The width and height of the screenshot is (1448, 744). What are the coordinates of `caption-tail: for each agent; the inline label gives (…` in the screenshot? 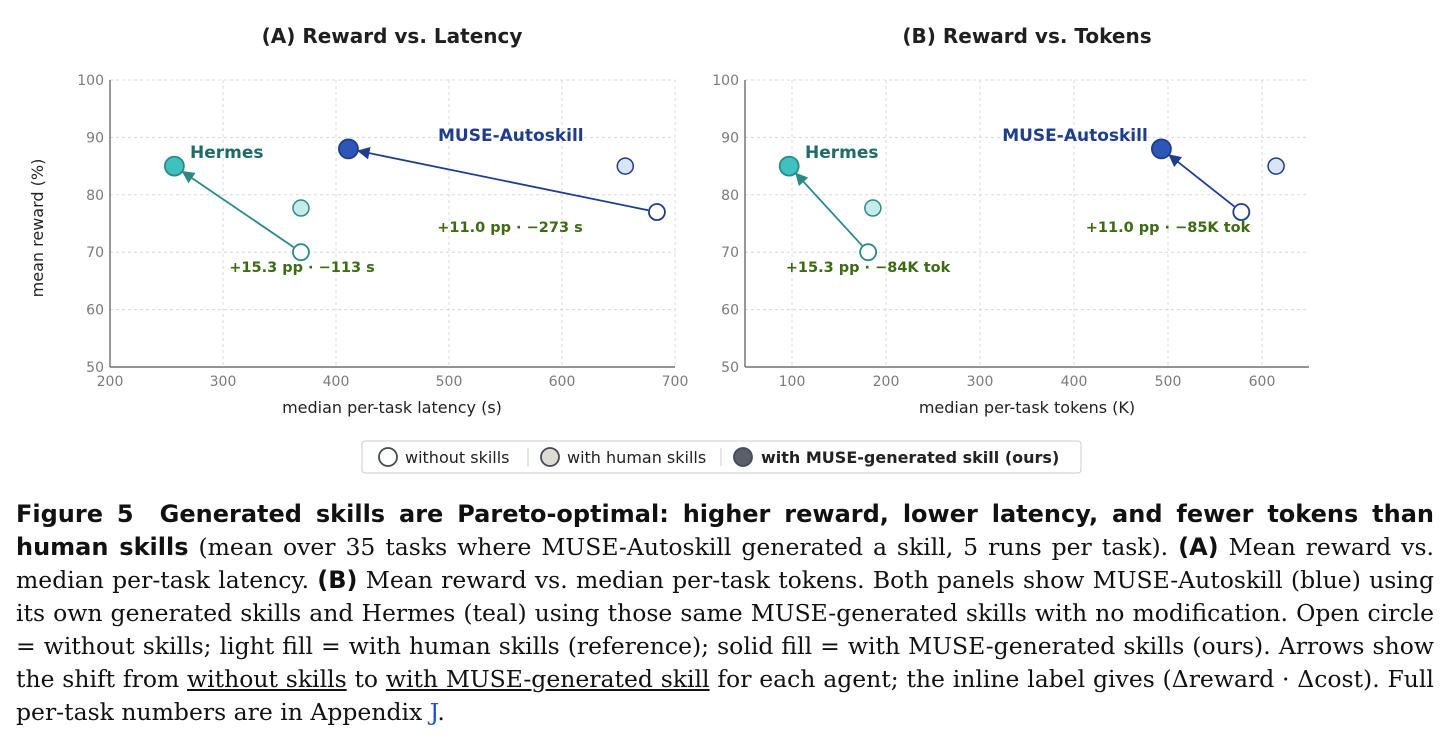 It's located at (725, 695).